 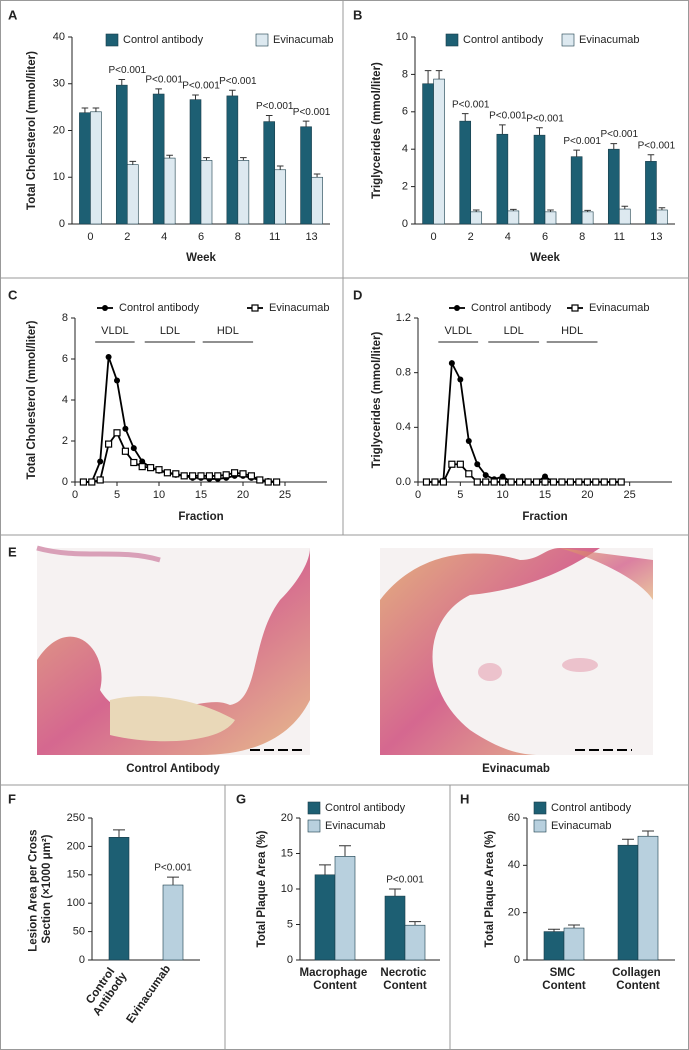 I want to click on panel-label: D, so click(x=357, y=294).